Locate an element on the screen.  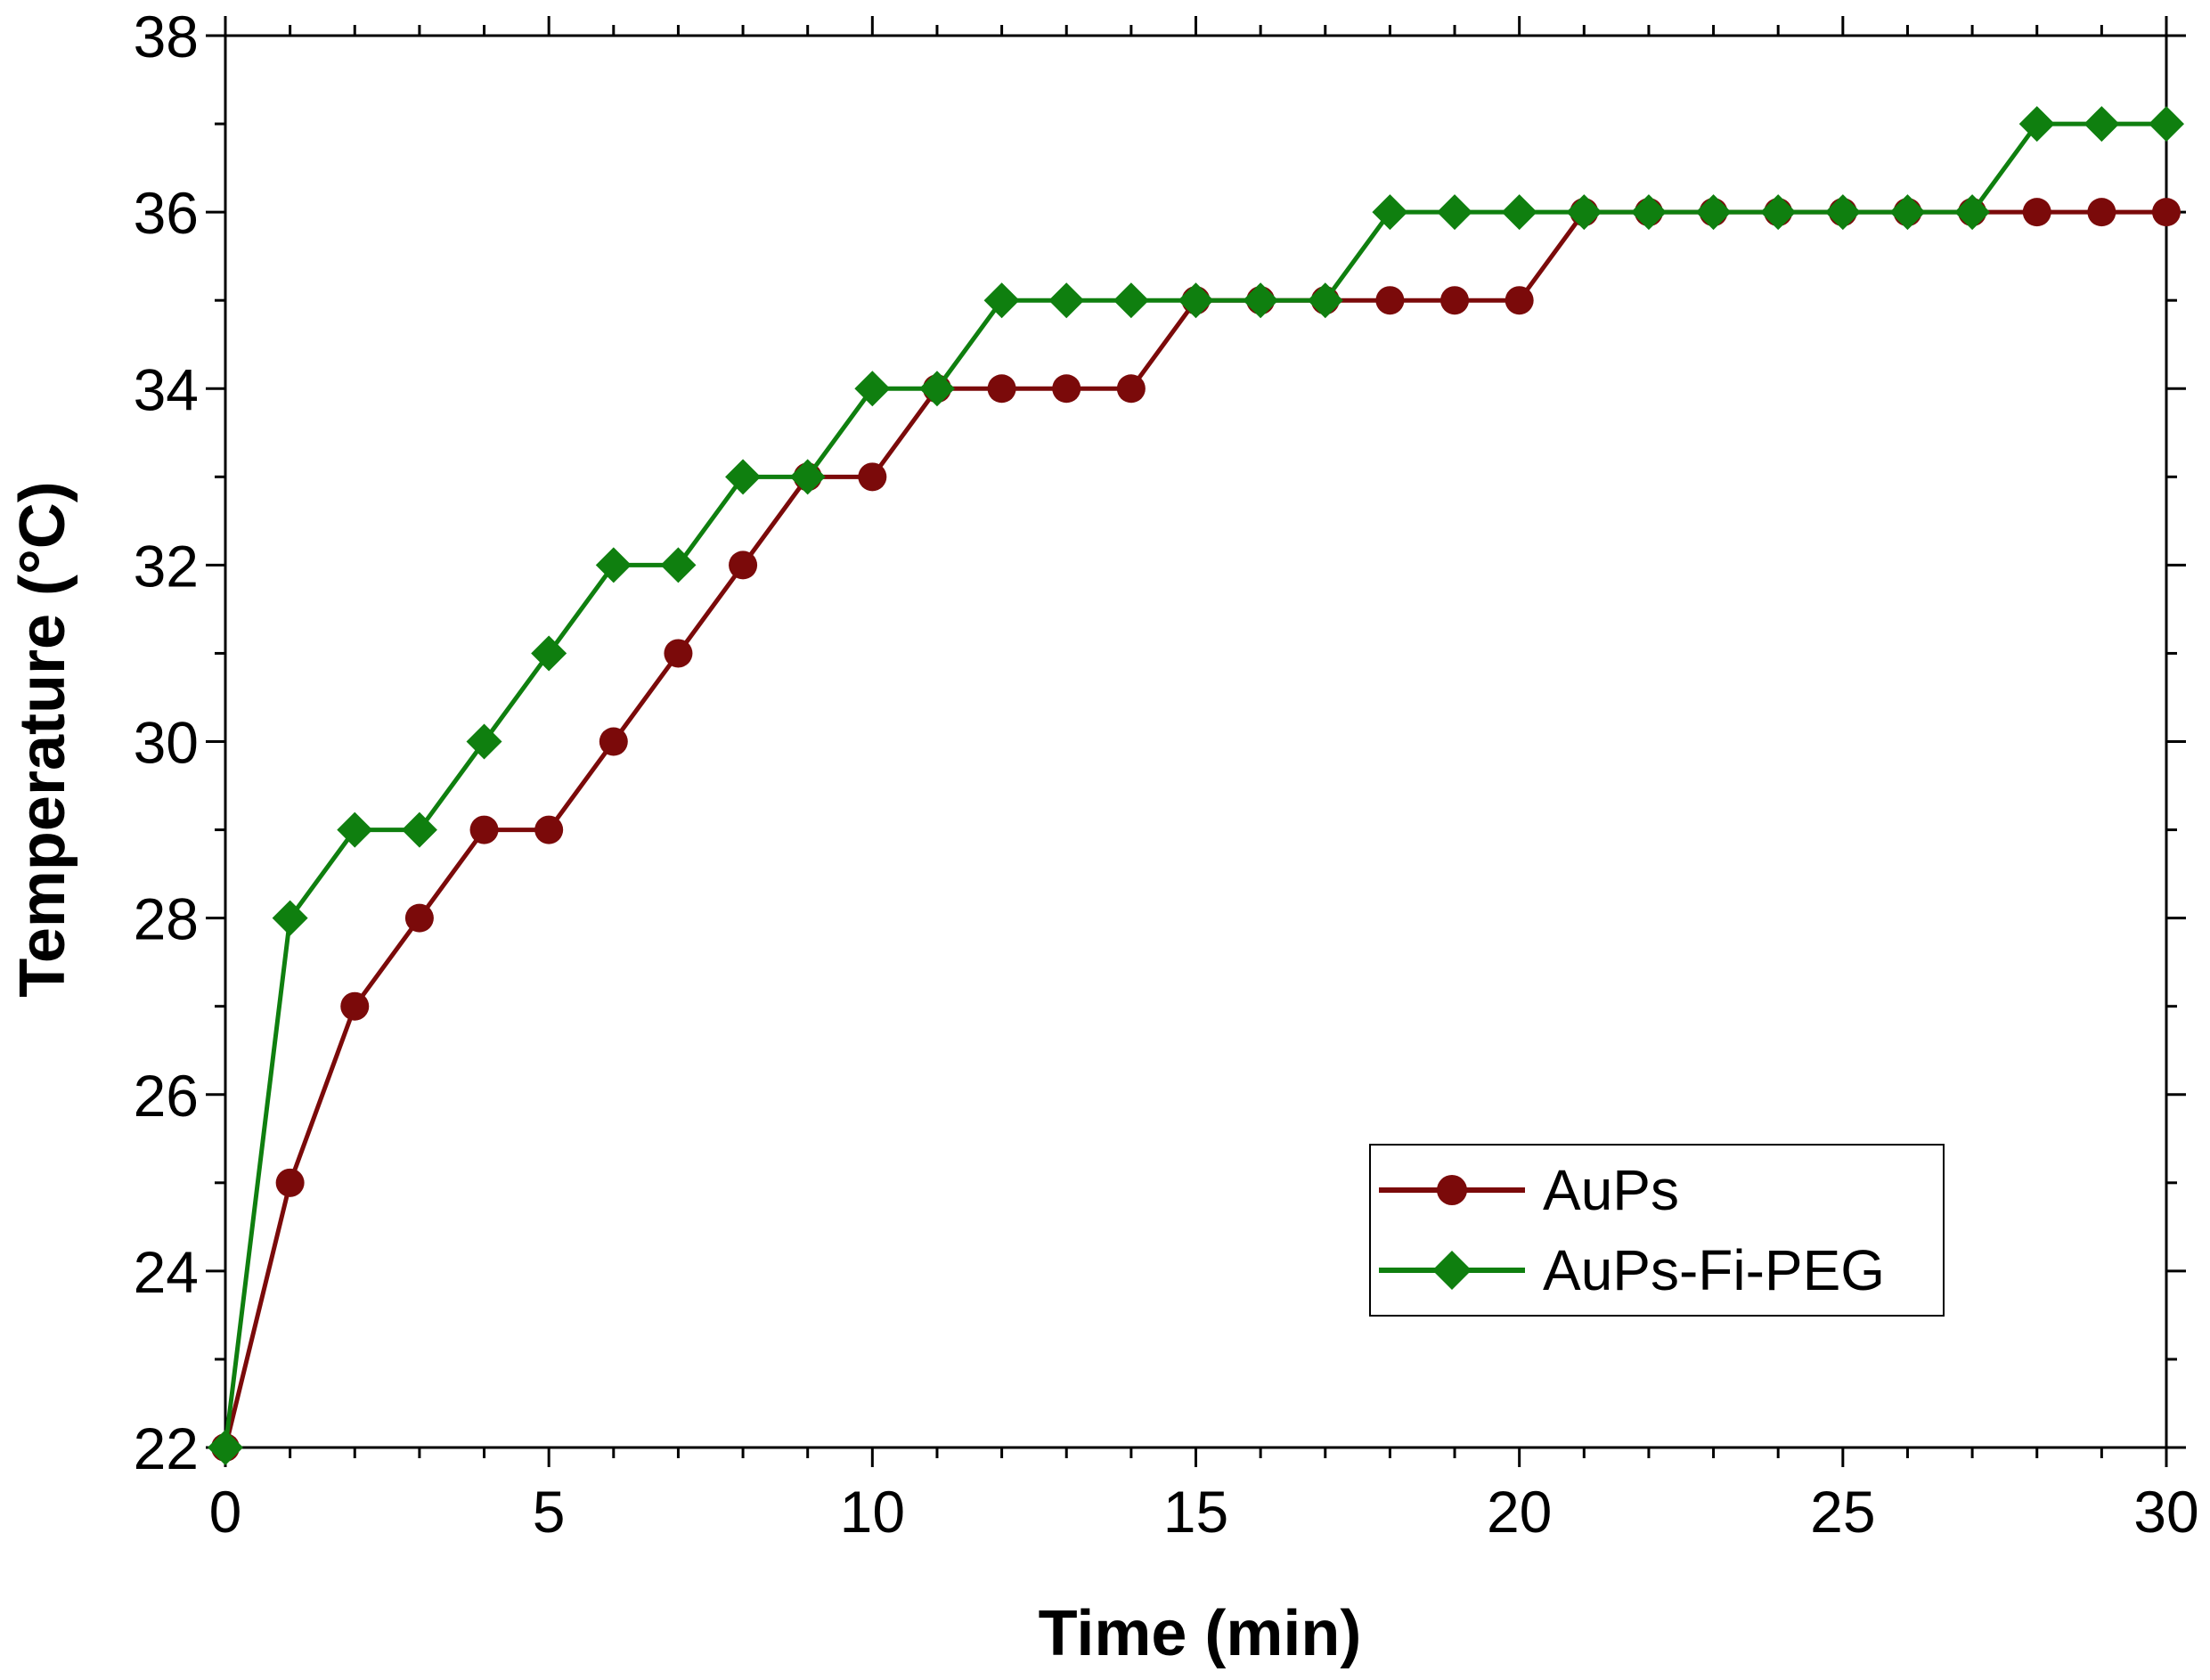
y-tick-label: 22 is located at coordinates (166, 1448).